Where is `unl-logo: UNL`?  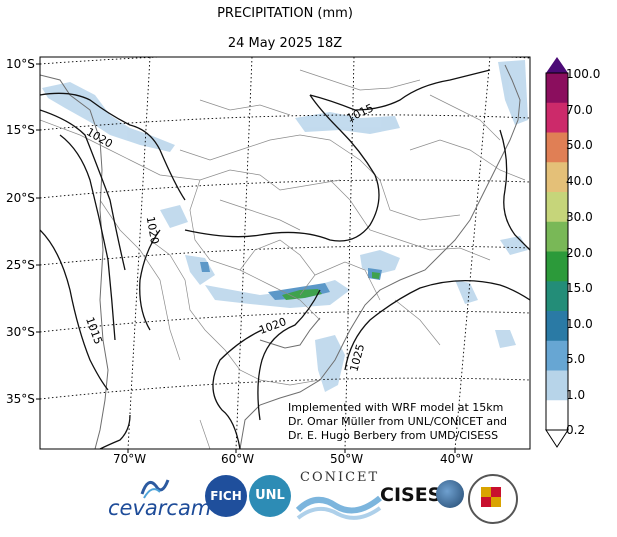 unl-logo: UNL is located at coordinates (270, 496).